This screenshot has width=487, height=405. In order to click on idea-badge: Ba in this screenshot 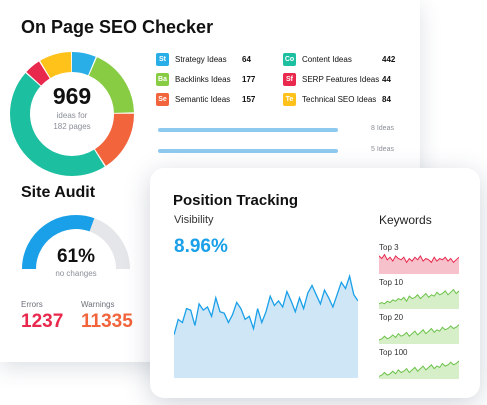, I will do `click(162, 79)`.